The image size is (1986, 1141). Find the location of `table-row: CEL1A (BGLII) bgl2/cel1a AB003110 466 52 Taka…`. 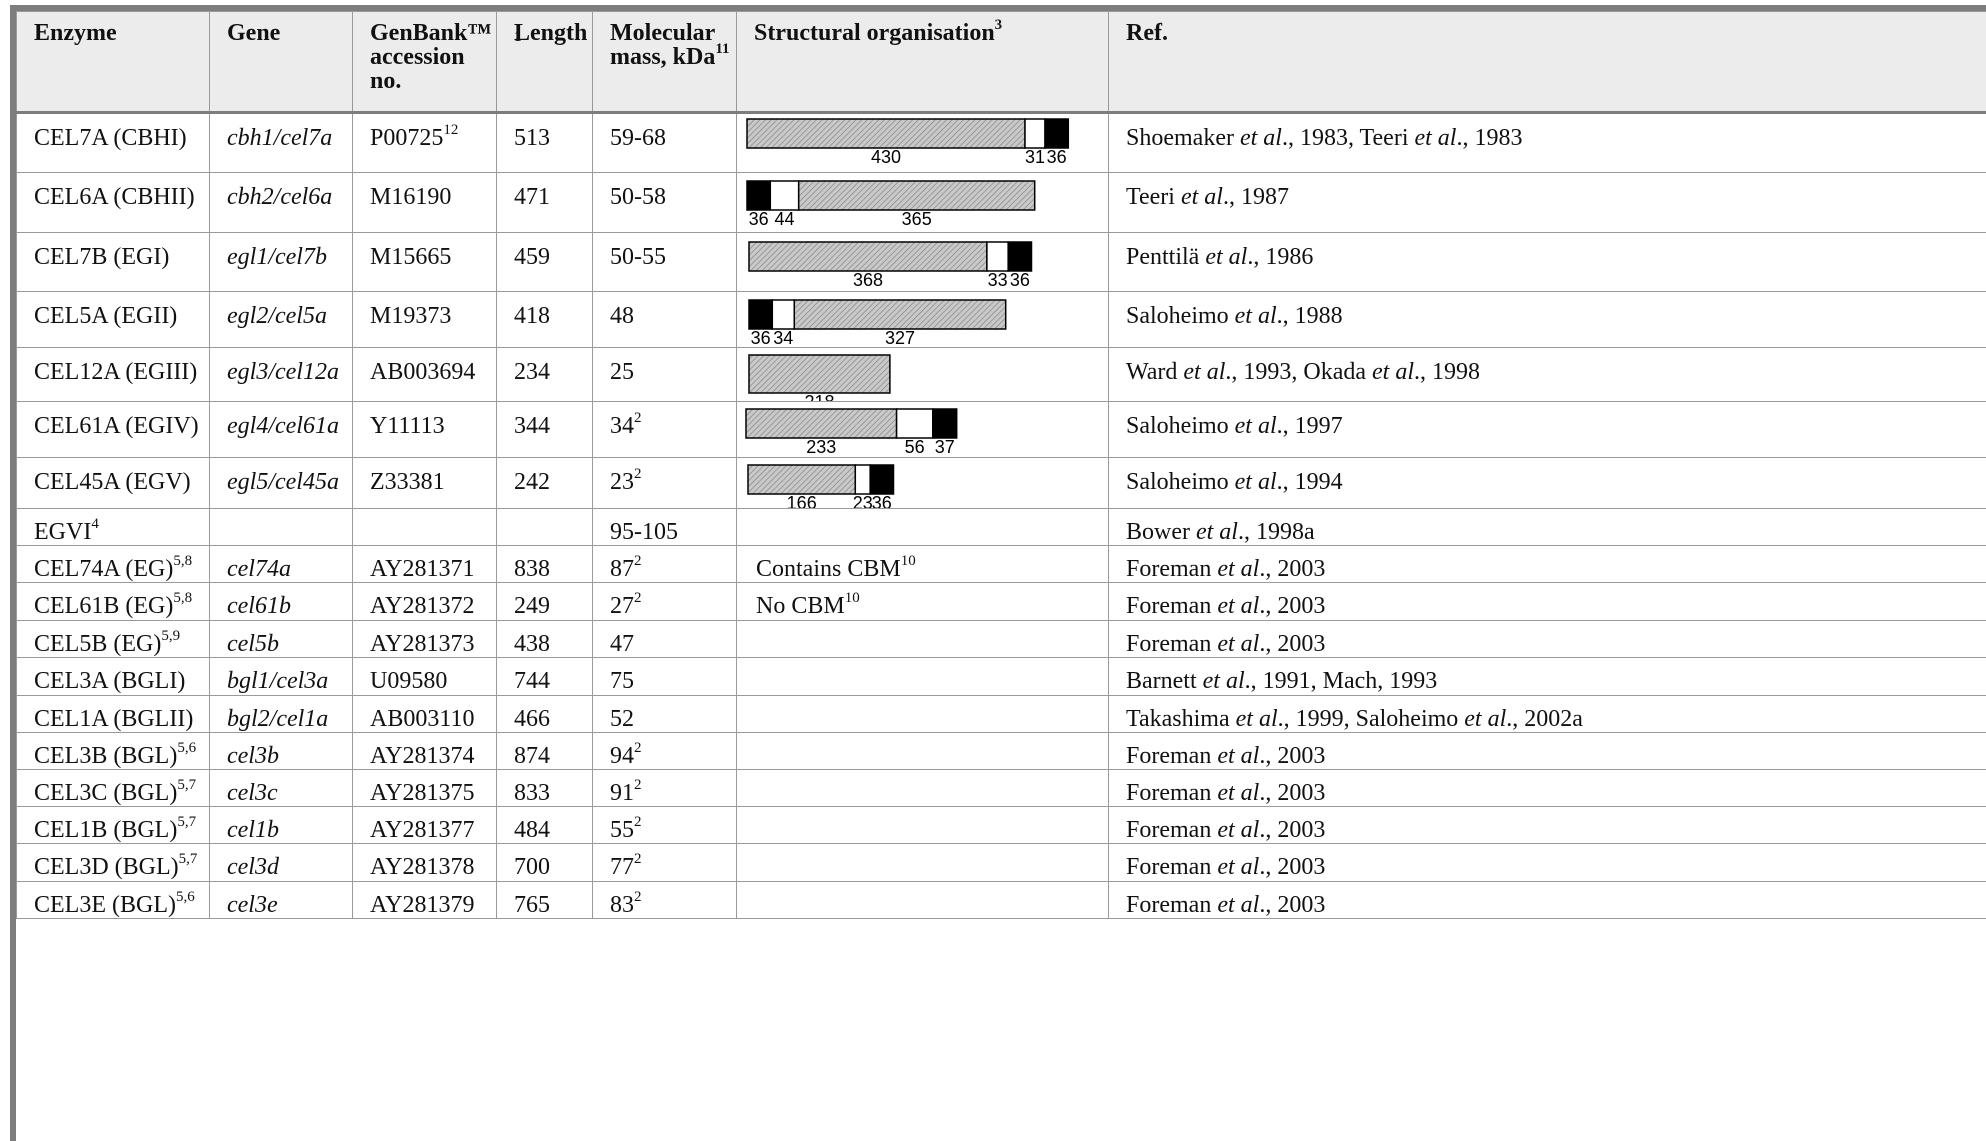

table-row: CEL1A (BGLII) bgl2/cel1a AB003110 466 52 Taka… is located at coordinates (1001, 714).